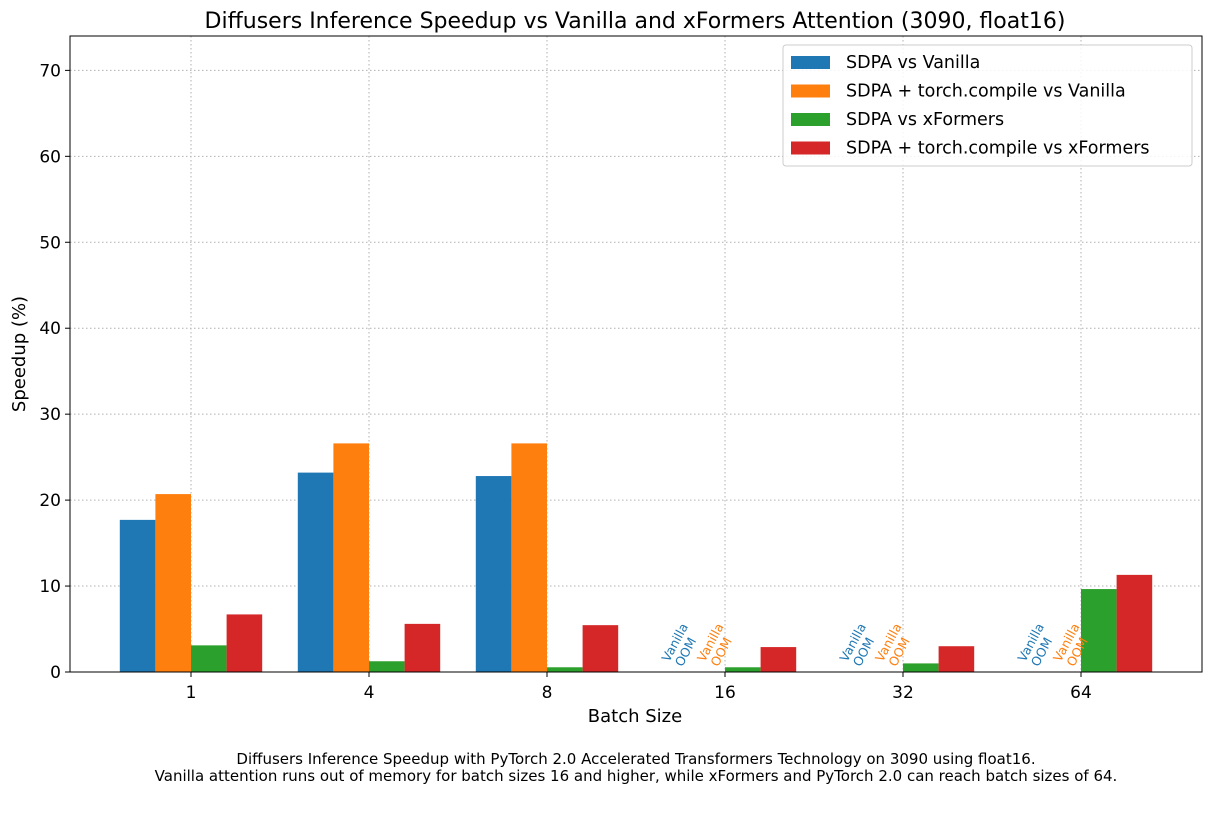 This screenshot has width=1211, height=815. What do you see at coordinates (50, 587) in the screenshot?
I see `y-tick-label: 10` at bounding box center [50, 587].